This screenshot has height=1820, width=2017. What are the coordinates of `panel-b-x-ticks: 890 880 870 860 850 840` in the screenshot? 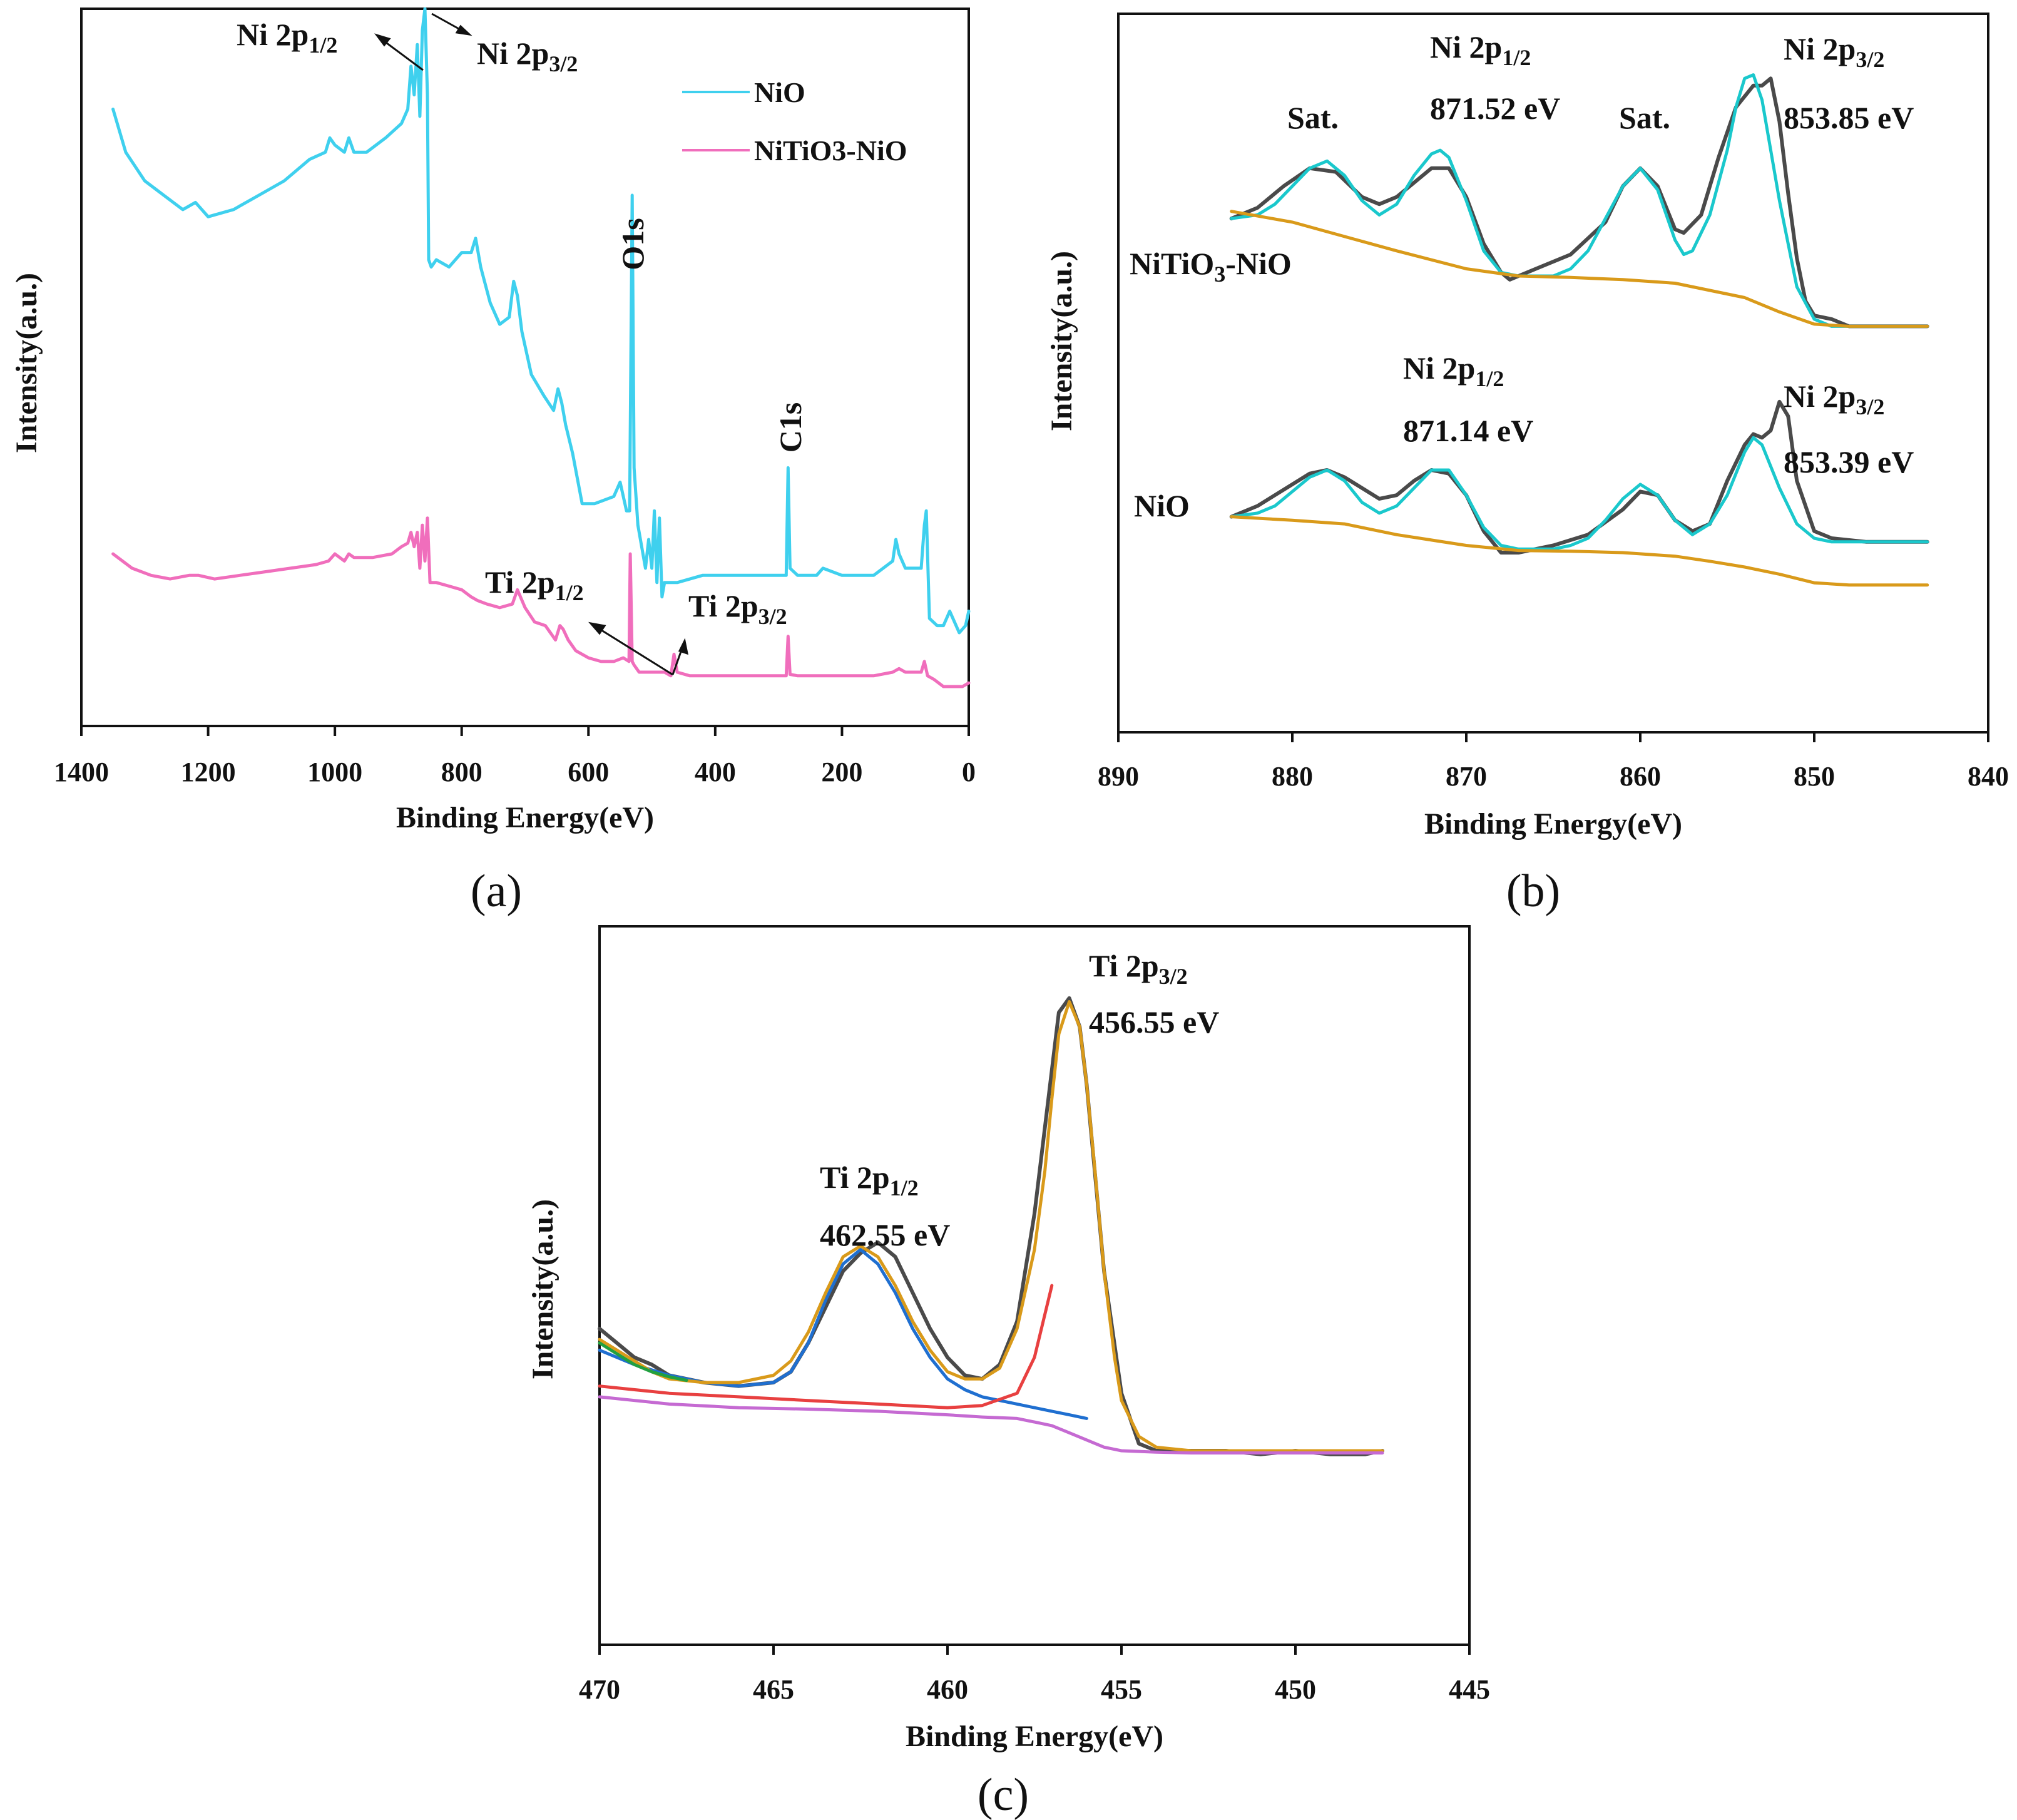 It's located at (1553, 762).